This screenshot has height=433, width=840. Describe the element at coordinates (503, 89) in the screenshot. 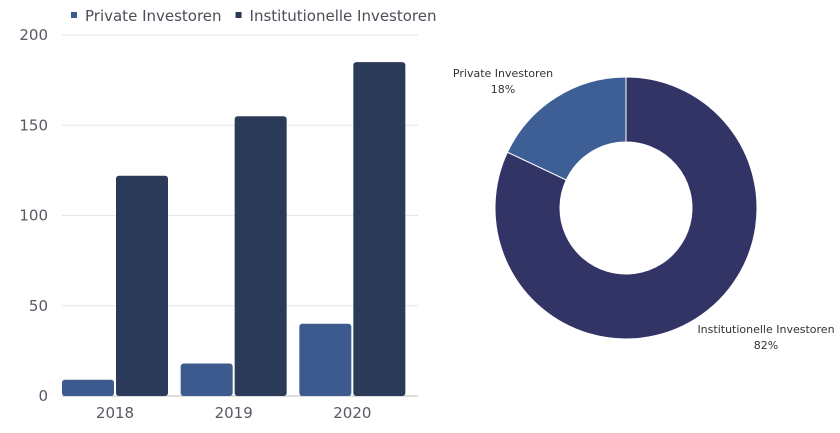

I see `donut-label-value: 18%` at that location.